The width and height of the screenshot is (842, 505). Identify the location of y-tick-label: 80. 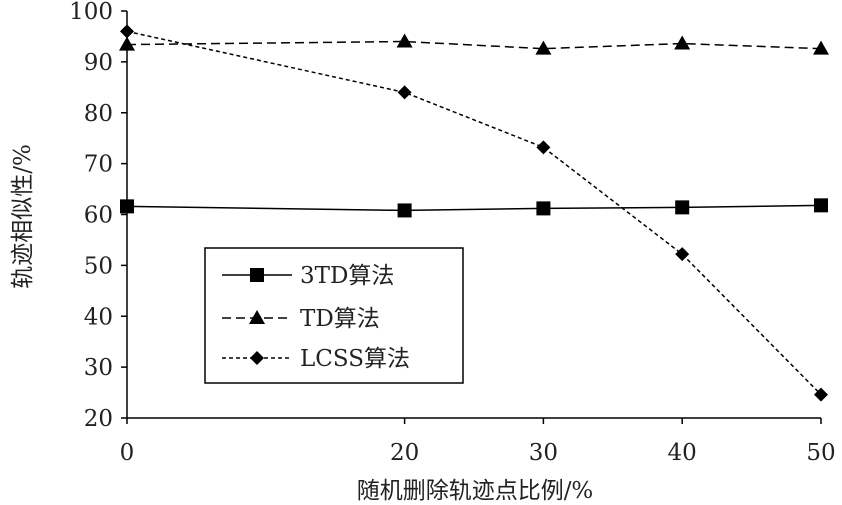
(98, 114).